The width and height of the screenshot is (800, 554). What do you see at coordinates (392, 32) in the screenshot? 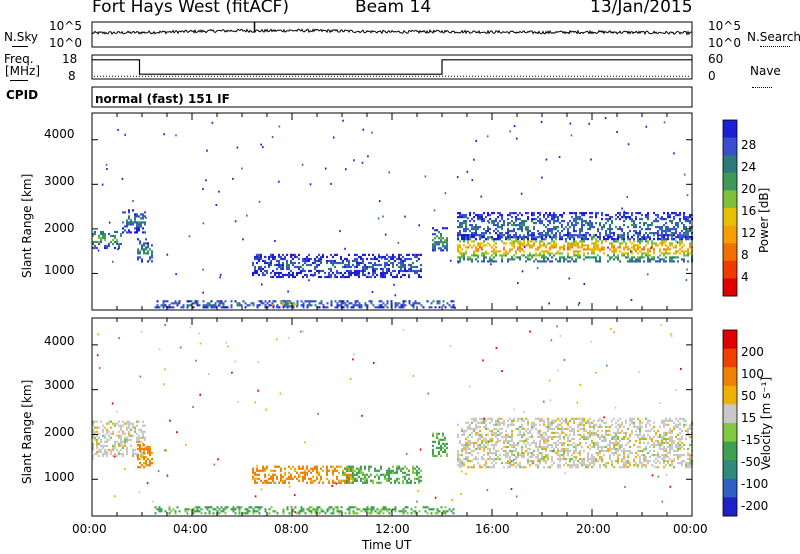
I see `n-sky-series` at bounding box center [392, 32].